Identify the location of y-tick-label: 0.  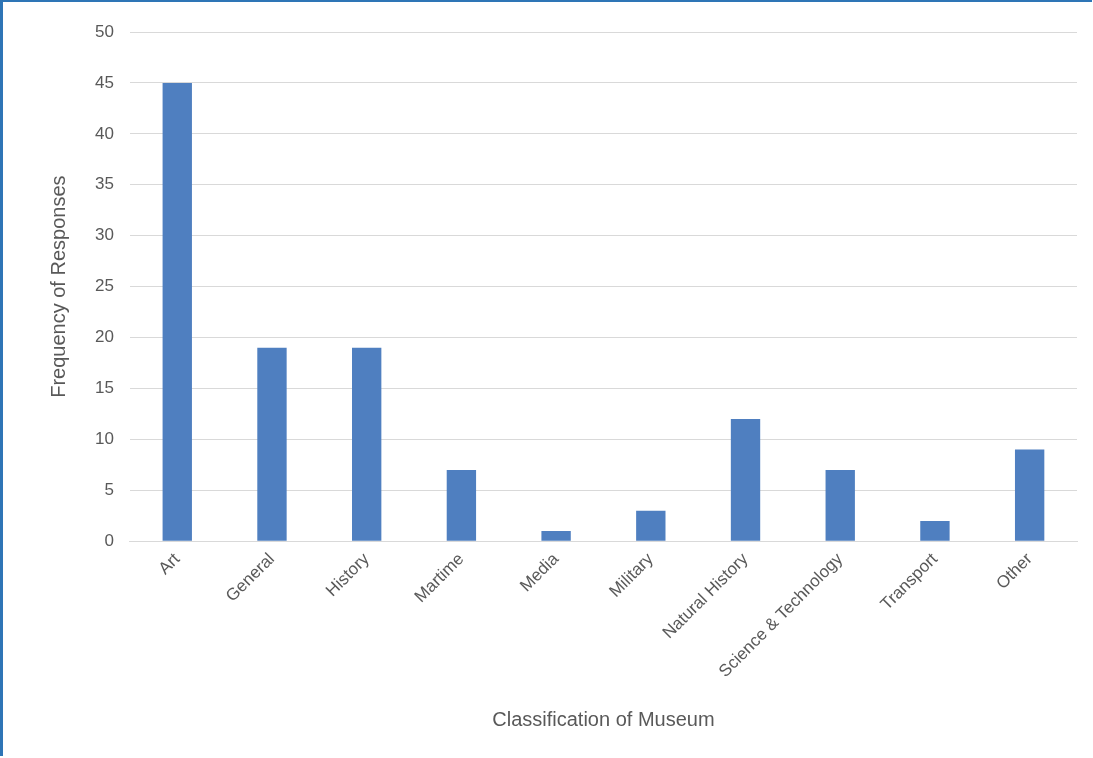
(109, 540).